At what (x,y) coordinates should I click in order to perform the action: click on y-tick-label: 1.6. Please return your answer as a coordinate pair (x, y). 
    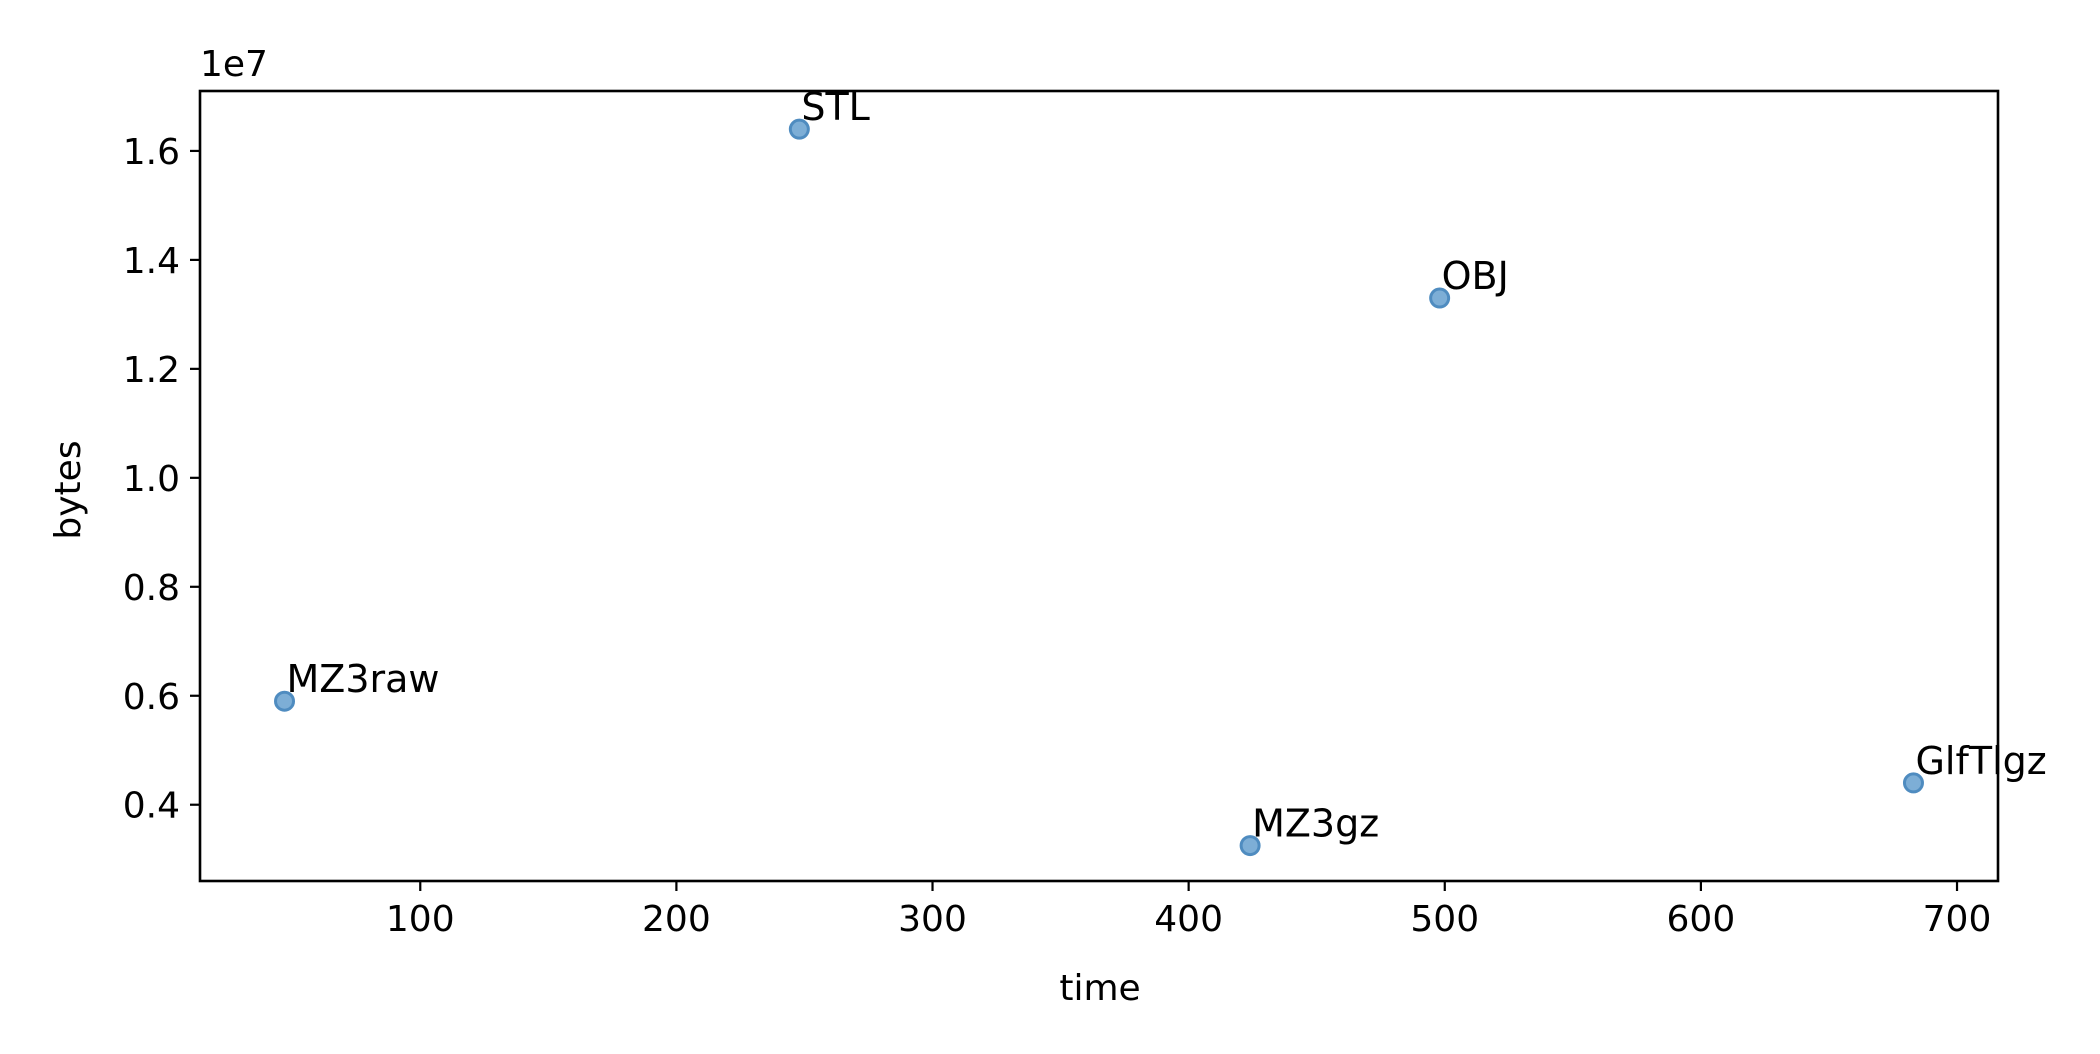
    Looking at the image, I should click on (151, 152).